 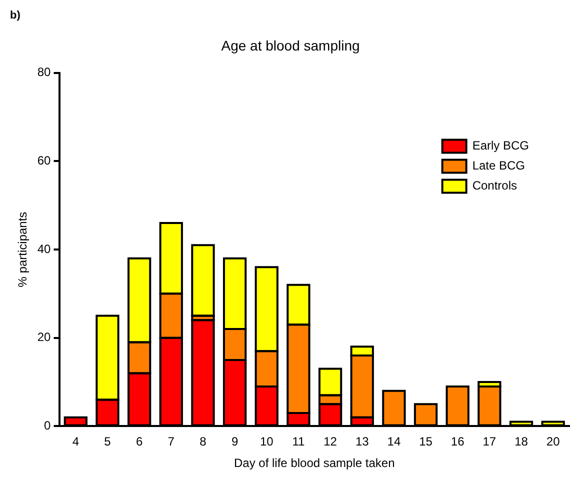 I want to click on legend-label: Late BCG, so click(x=499, y=165).